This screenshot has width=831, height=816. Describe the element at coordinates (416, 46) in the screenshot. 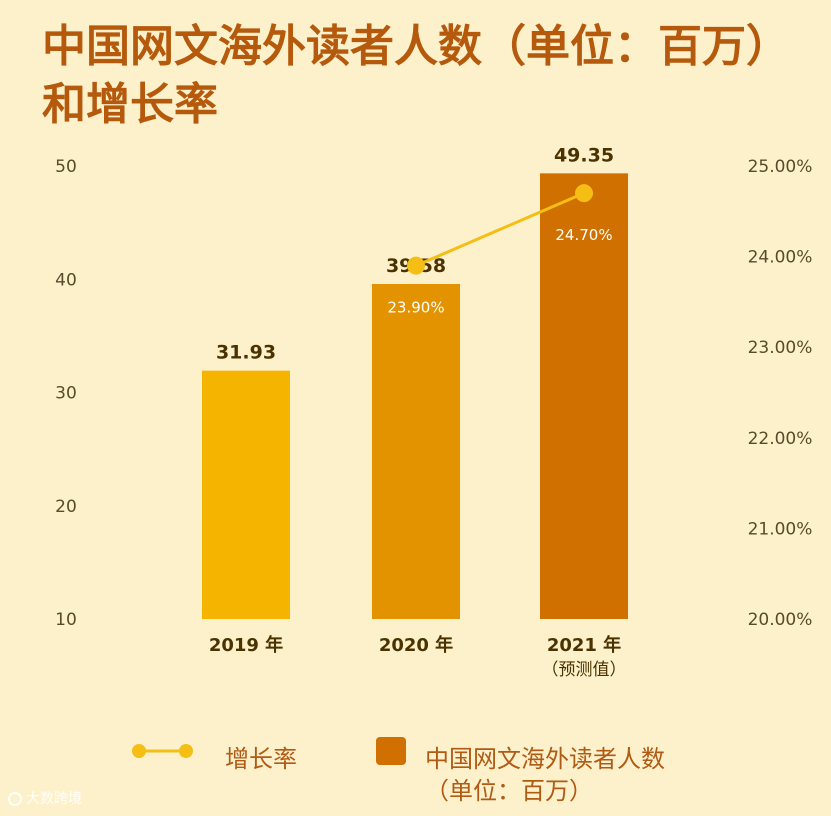

I see `chart-title-line-1: 中国网文海外读者人数（单位：百万）` at that location.